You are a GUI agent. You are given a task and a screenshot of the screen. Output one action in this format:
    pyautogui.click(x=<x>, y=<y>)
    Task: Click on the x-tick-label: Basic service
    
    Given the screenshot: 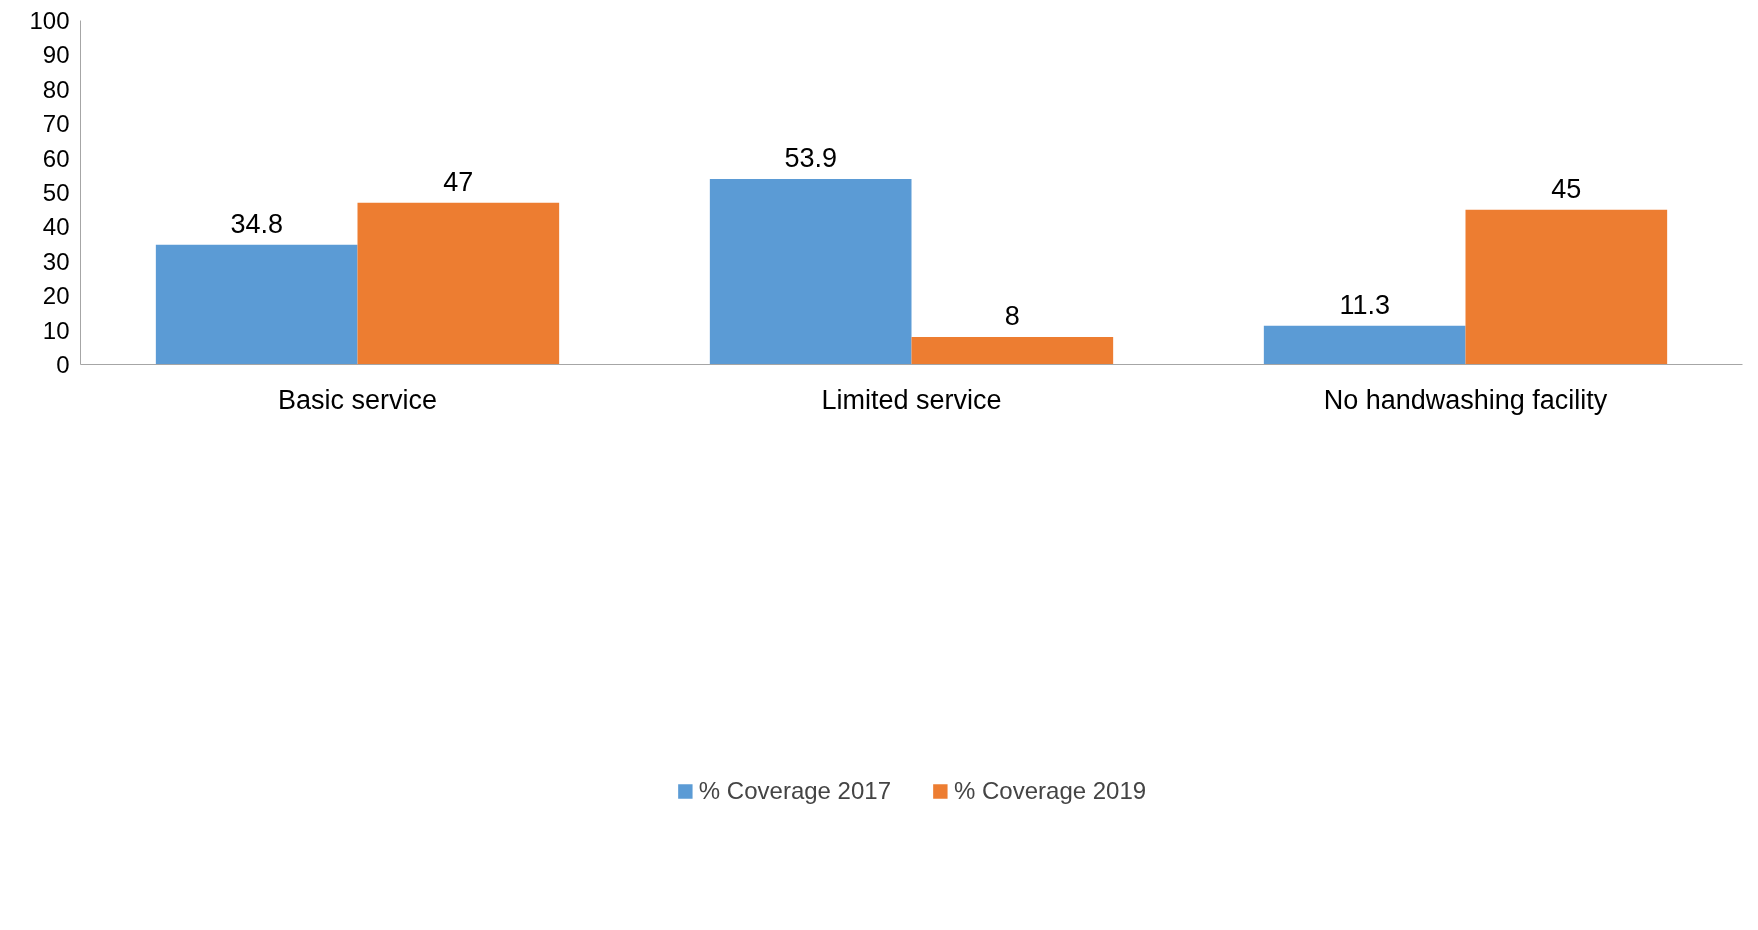 What is the action you would take?
    pyautogui.click(x=357, y=399)
    